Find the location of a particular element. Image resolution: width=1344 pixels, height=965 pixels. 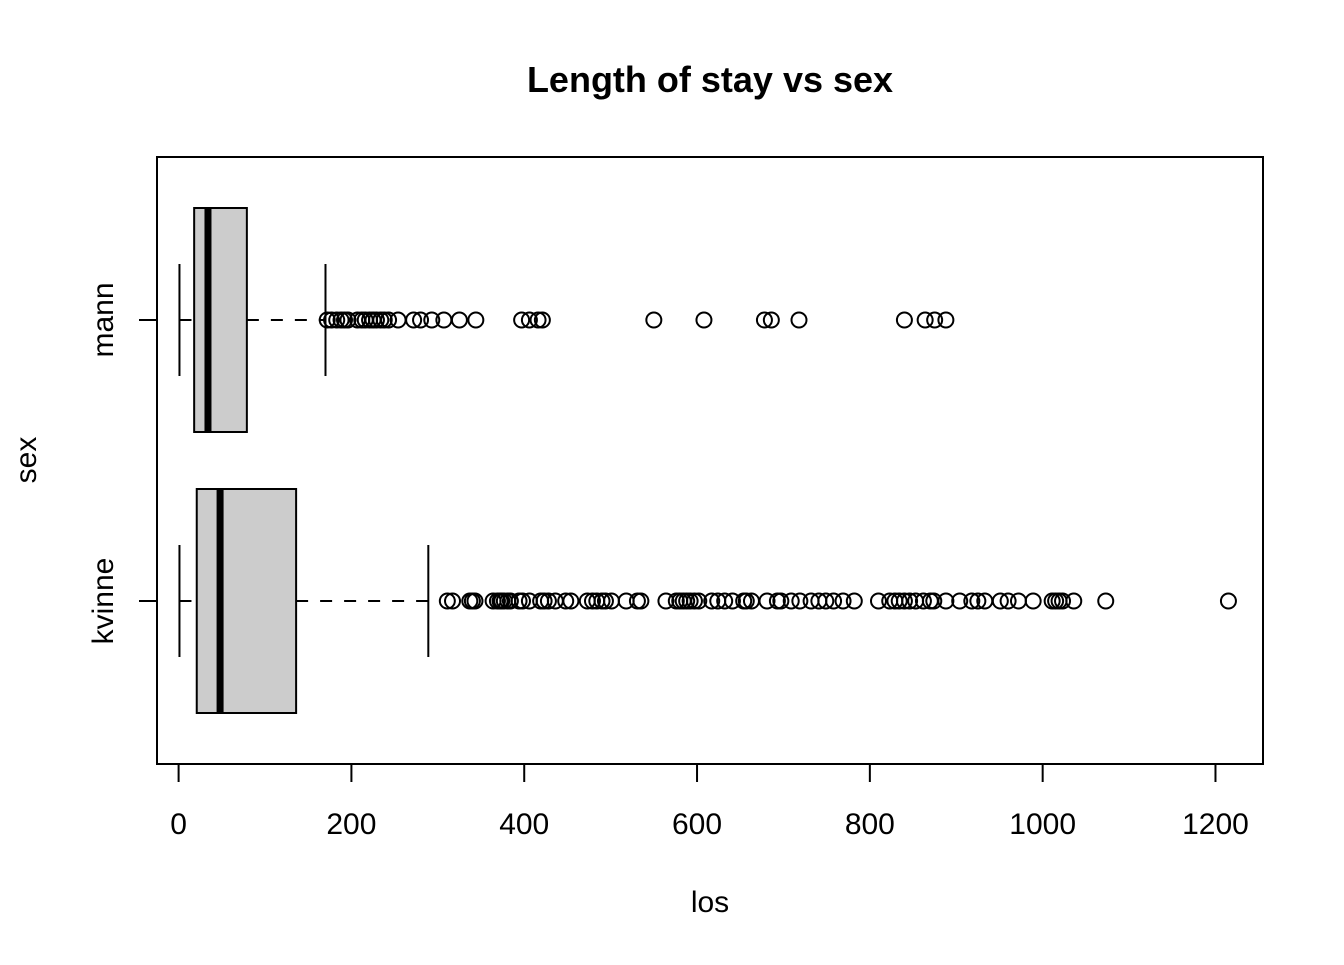

x-tick-label: 0 is located at coordinates (178, 824).